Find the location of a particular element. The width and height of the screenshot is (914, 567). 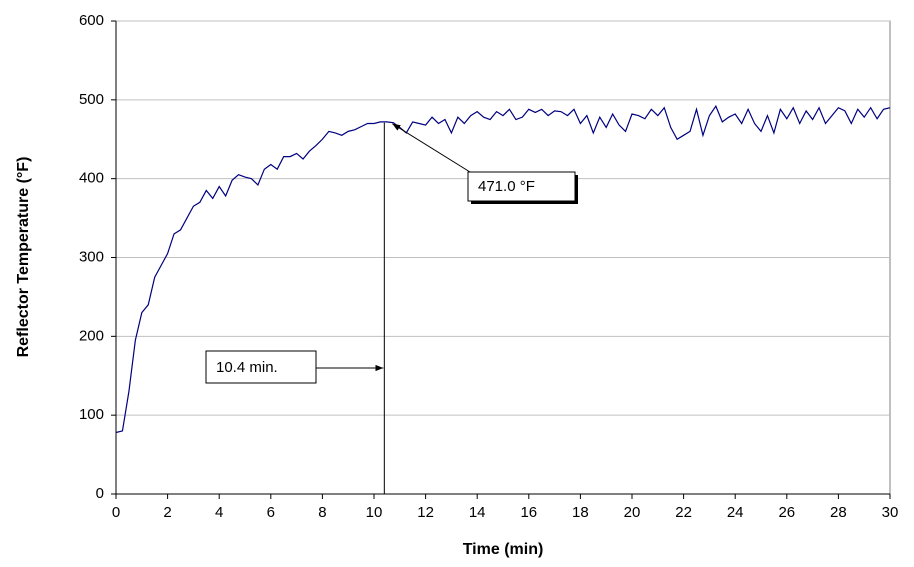

x-tick-label: 0 is located at coordinates (116, 512).